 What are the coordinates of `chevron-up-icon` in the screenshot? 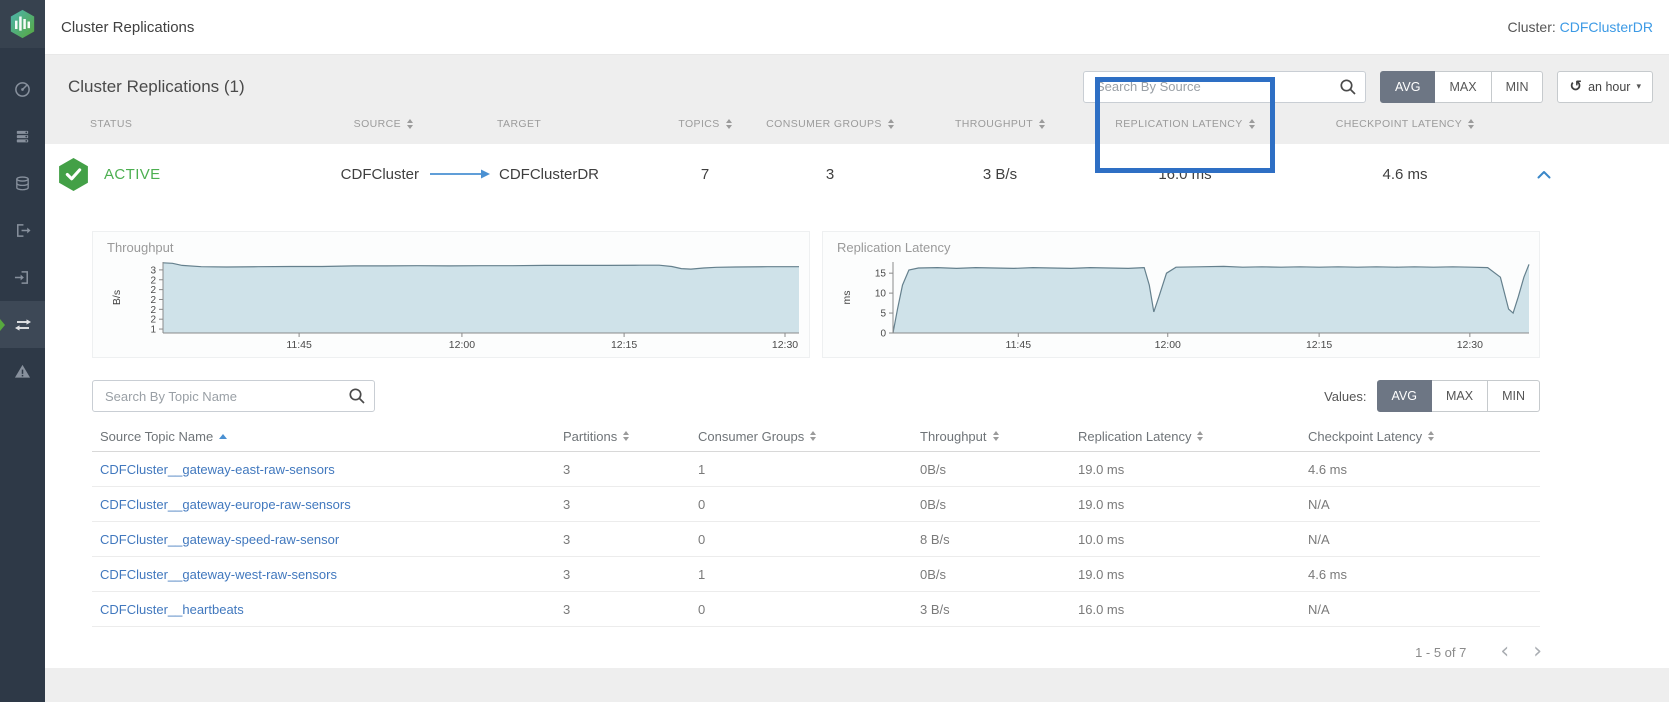 It's located at (1544, 174).